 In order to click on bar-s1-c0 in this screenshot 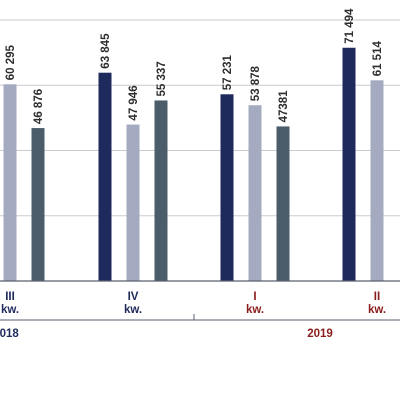, I will do `click(10, 182)`.